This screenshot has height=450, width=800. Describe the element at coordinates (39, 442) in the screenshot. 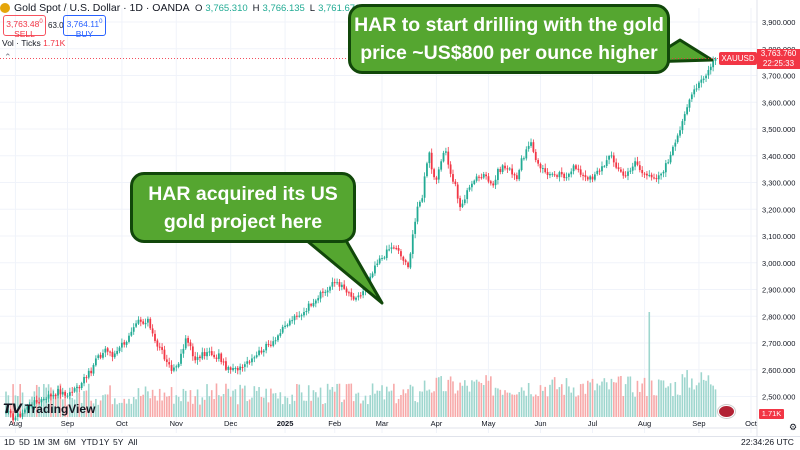

I see `timeframe-1m: 1M` at that location.